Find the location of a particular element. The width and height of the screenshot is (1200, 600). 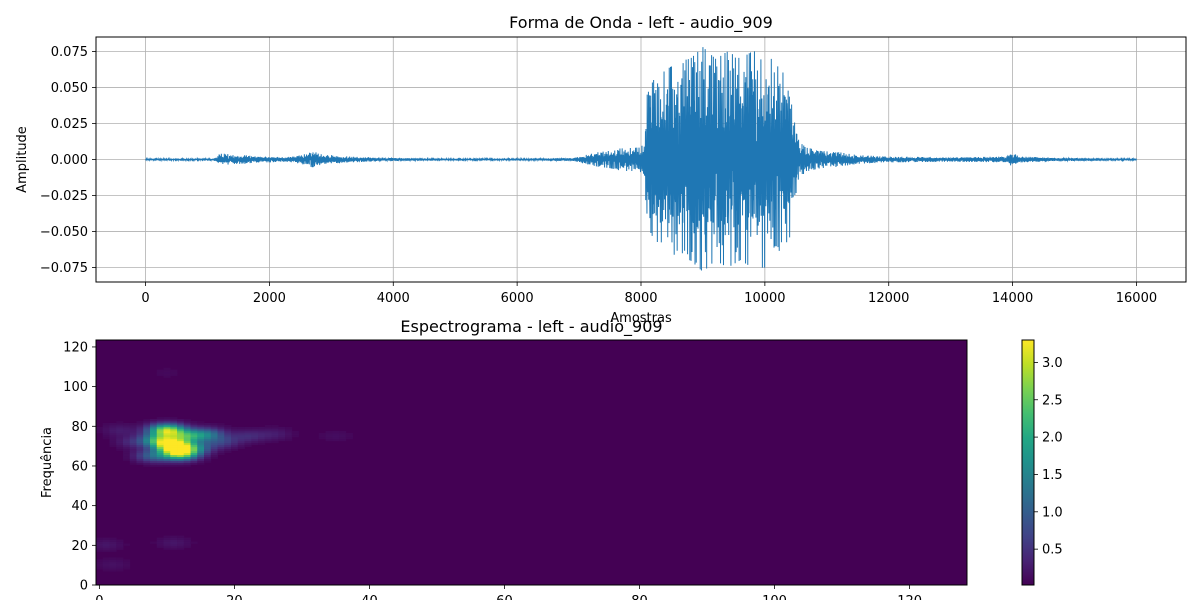

spectrogram-y-tick-label: 40 is located at coordinates (79, 506).